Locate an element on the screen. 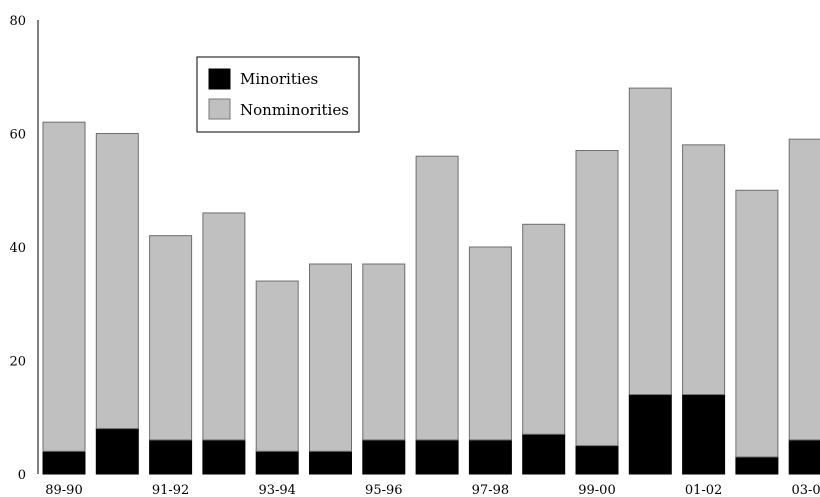 This screenshot has height=497, width=820. legend-swatch-minorities is located at coordinates (219, 79).